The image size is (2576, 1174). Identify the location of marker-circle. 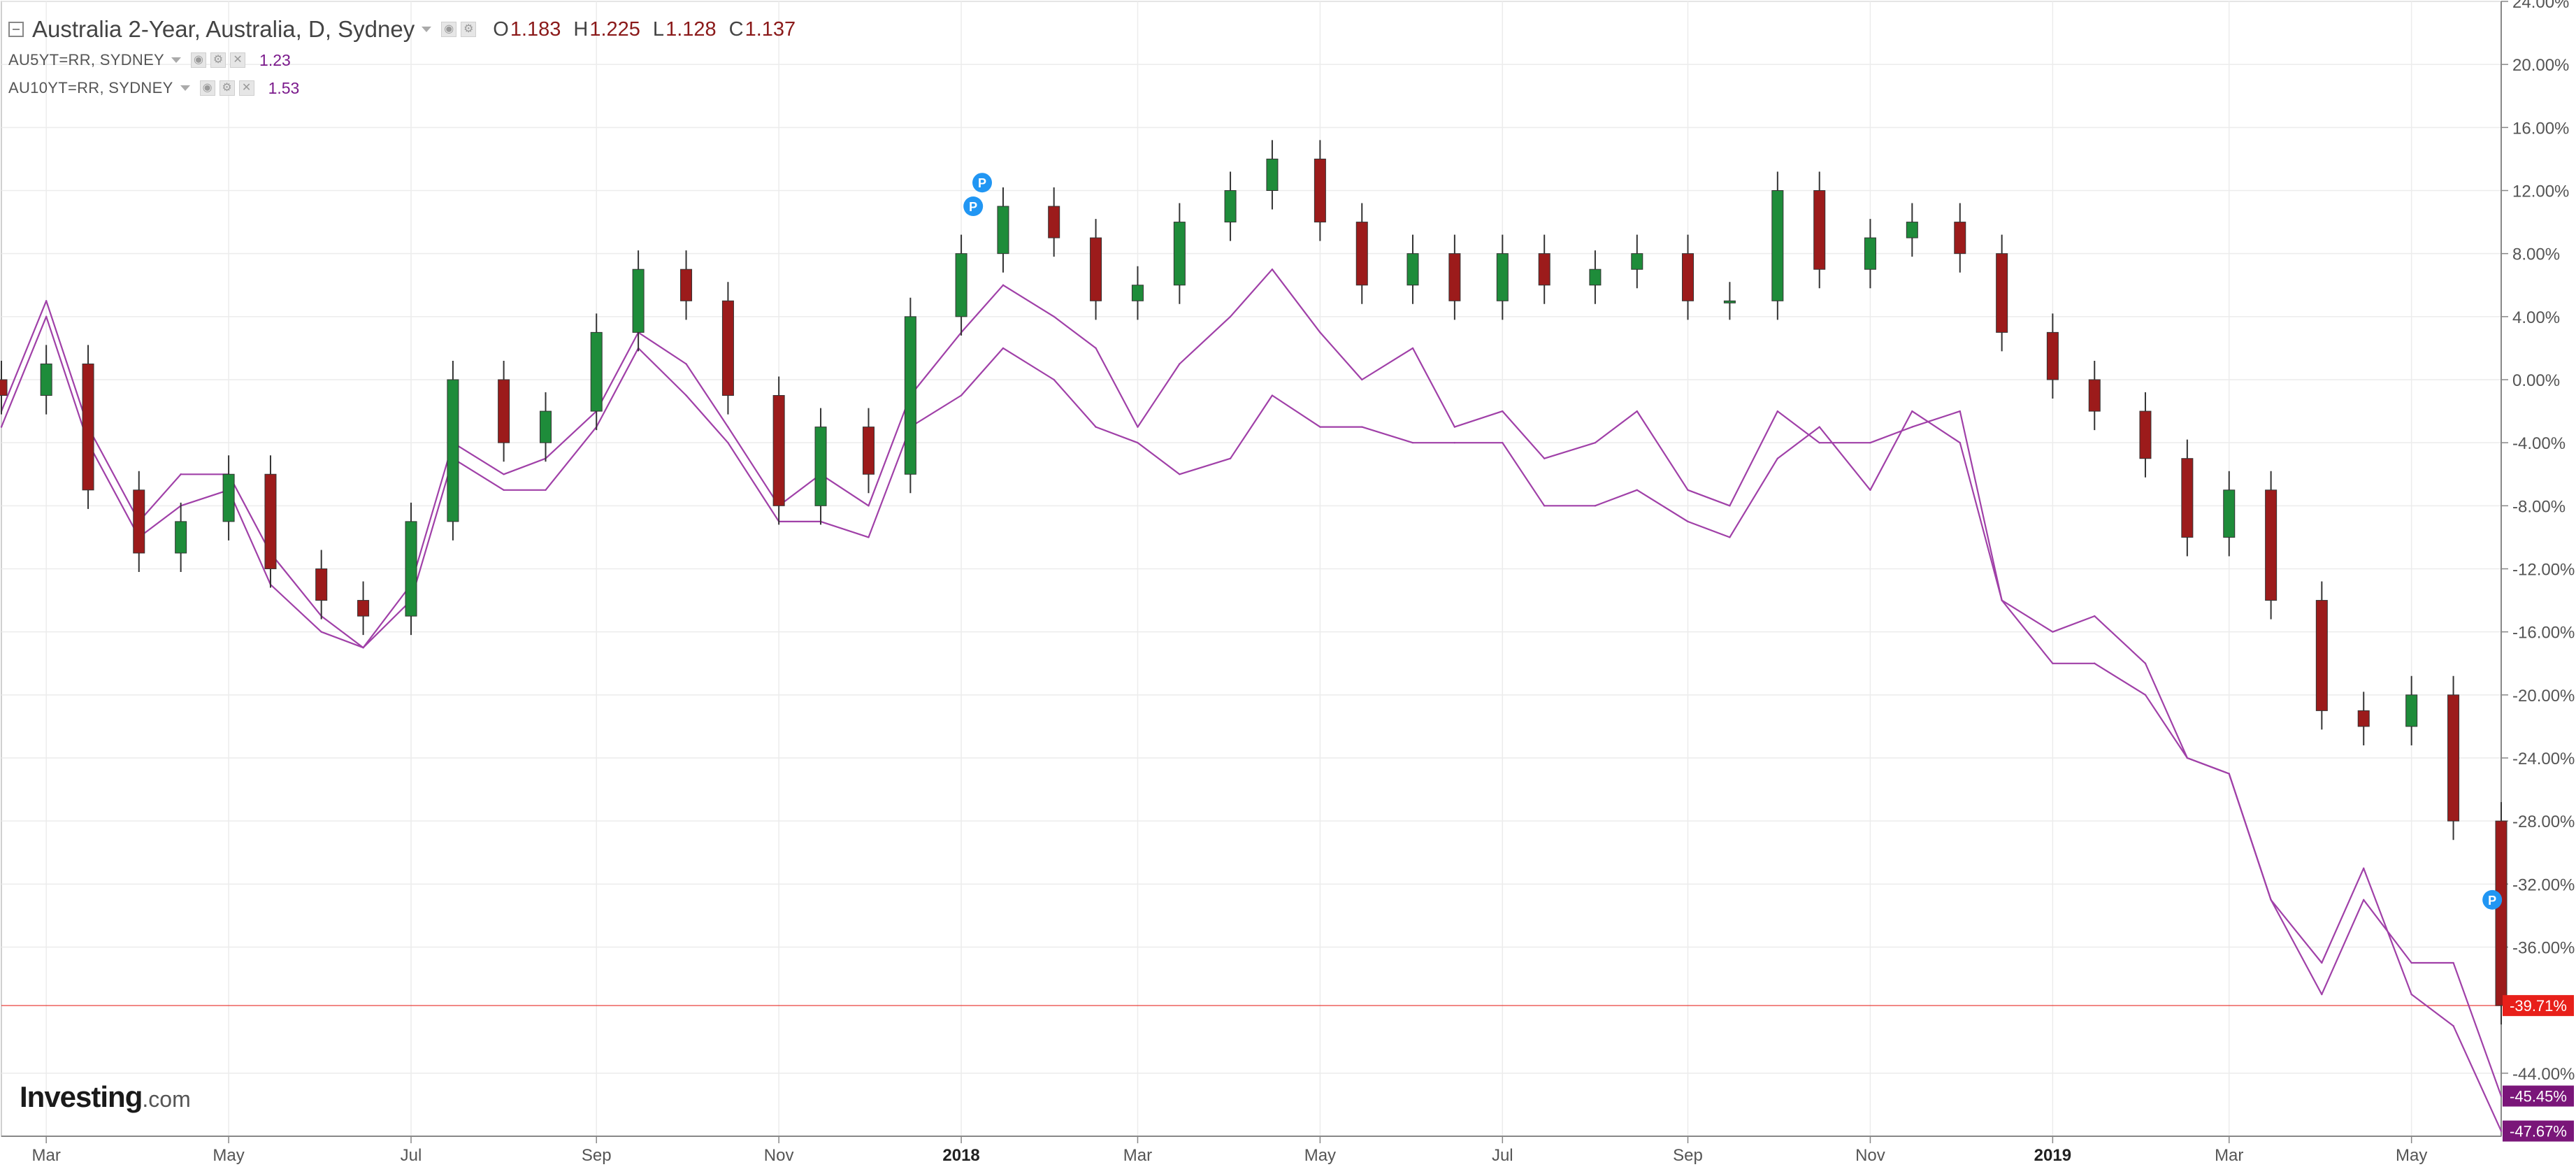
(982, 183).